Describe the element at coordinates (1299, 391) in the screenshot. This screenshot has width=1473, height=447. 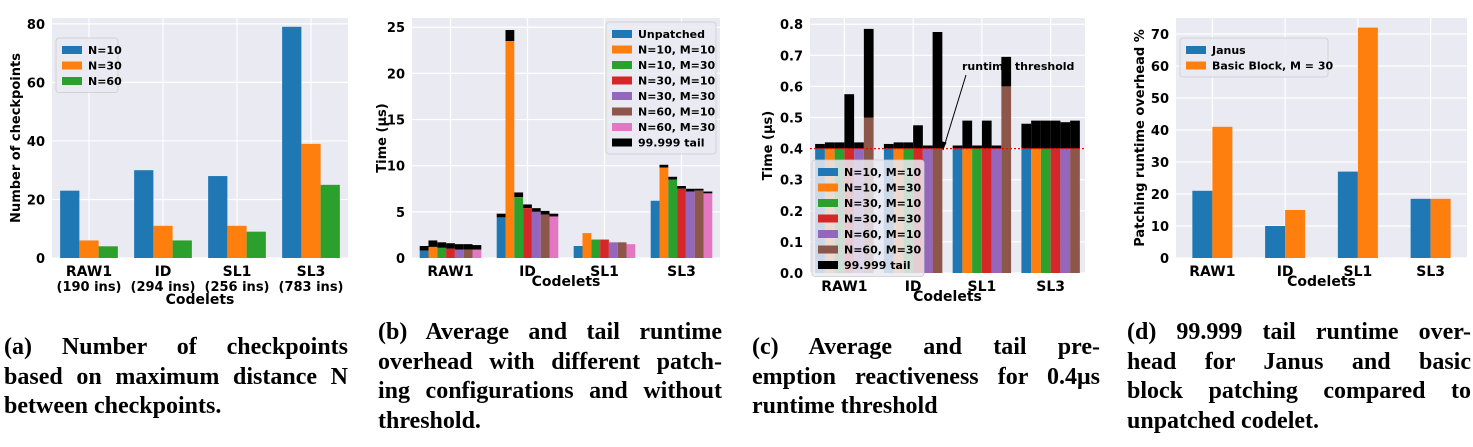
I see `caption-d-line: block patching compared to` at that location.